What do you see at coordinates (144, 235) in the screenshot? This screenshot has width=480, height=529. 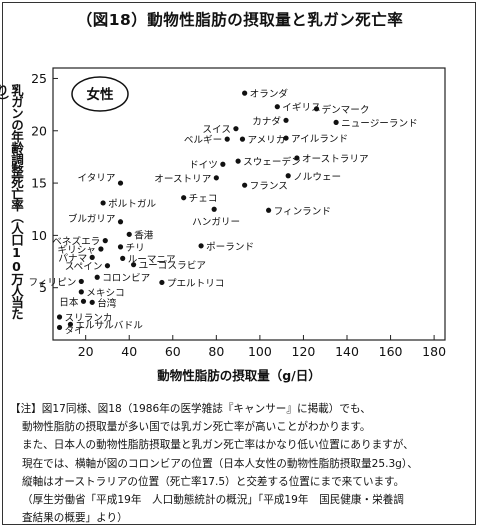 I see `point-label: 香港` at bounding box center [144, 235].